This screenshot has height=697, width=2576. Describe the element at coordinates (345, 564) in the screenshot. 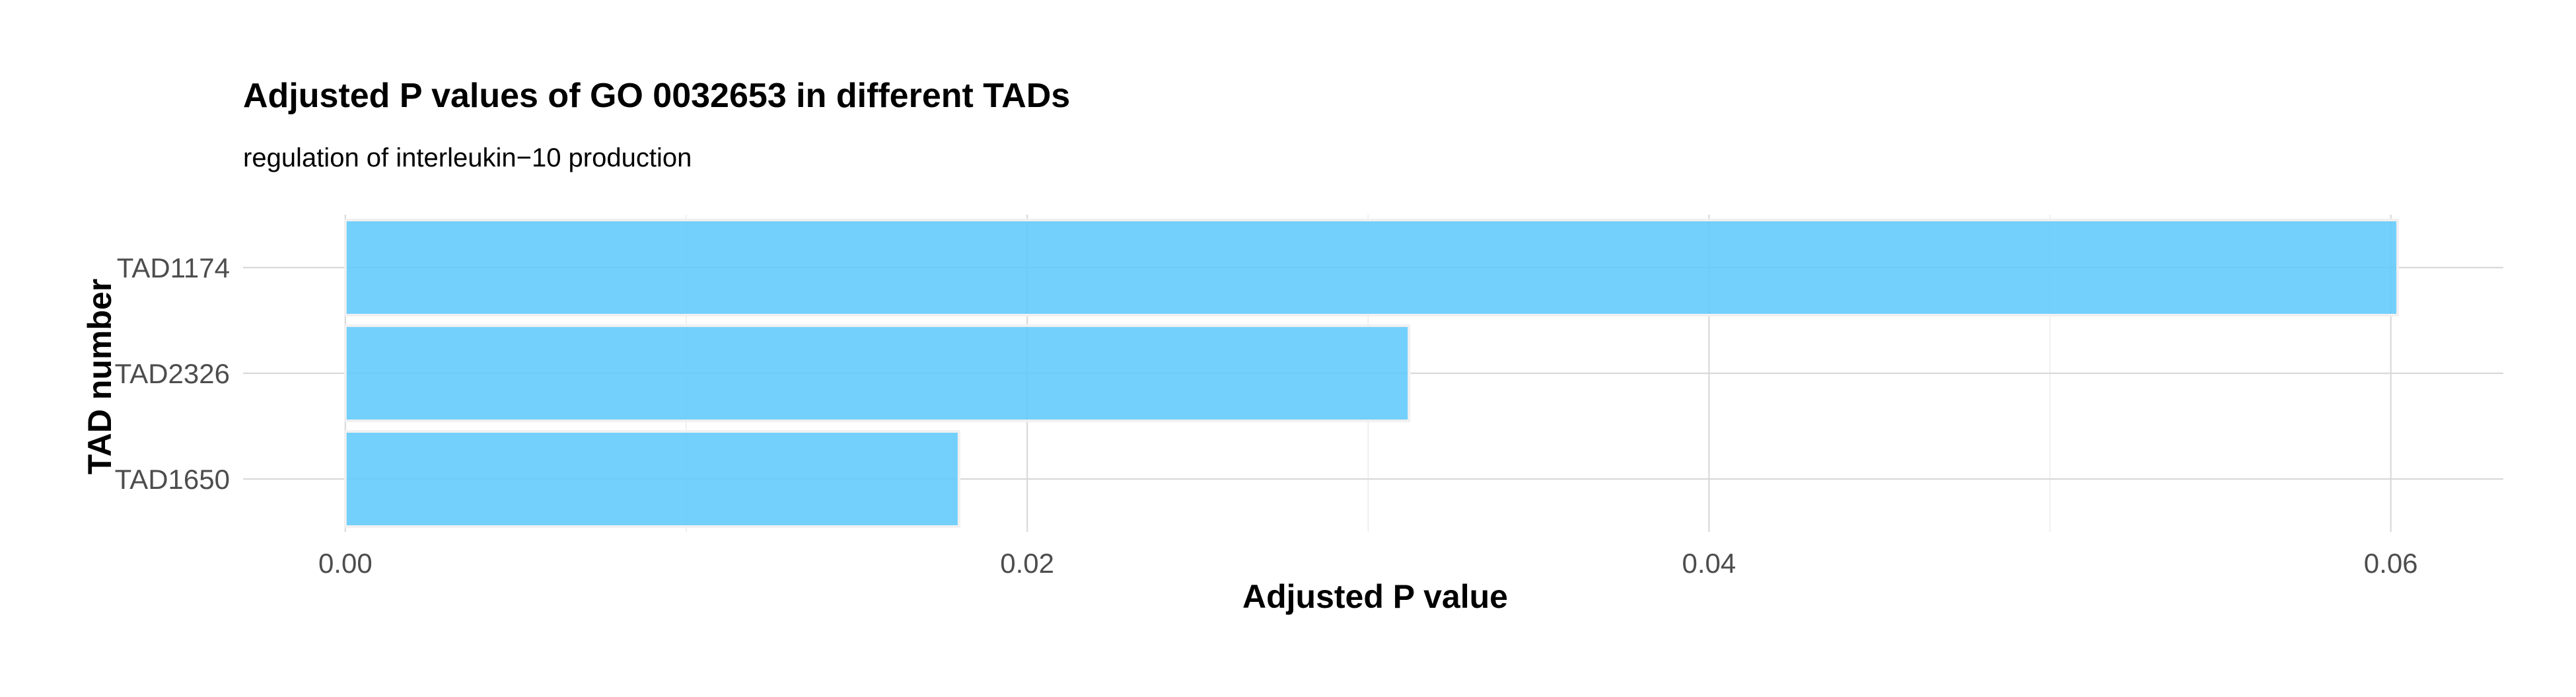

I see `x-tick-label: 0.00` at that location.